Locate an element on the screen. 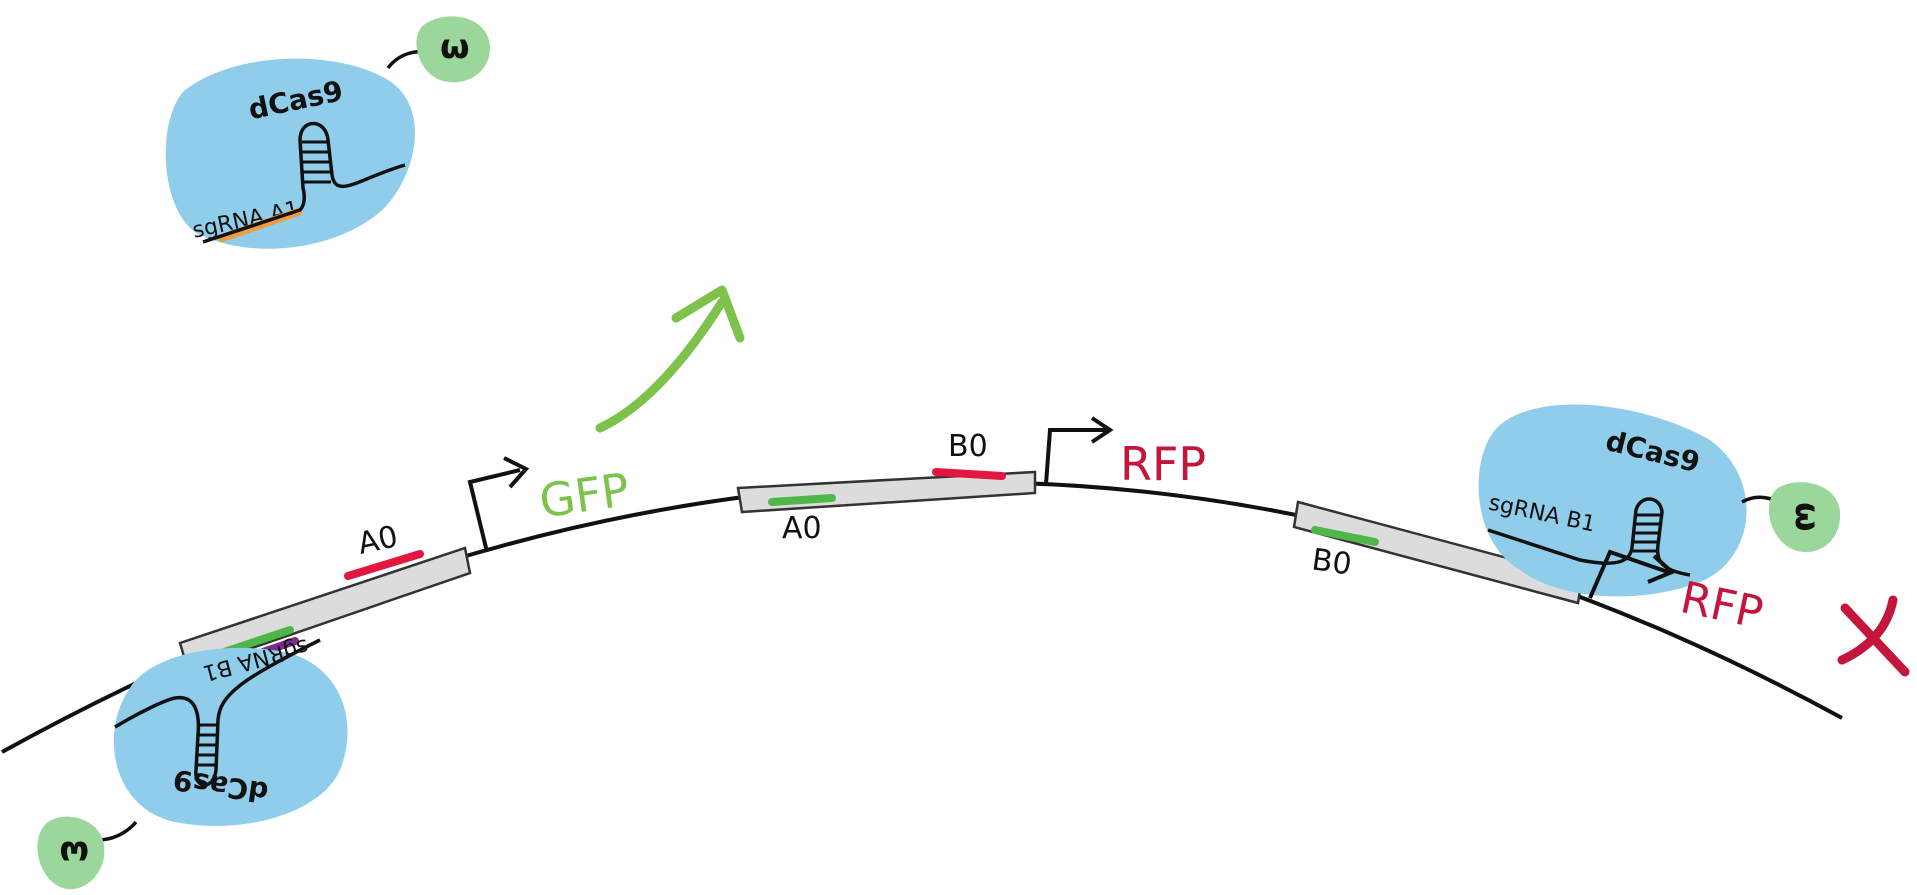 The height and width of the screenshot is (895, 1917). segment-left: A0 is located at coordinates (325, 595).